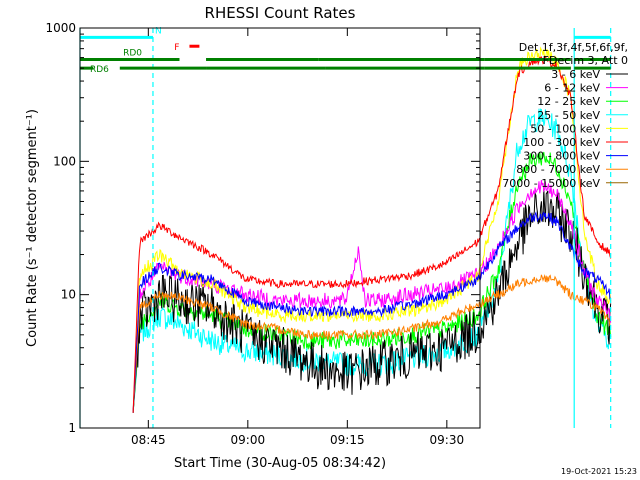 The width and height of the screenshot is (640, 480). What do you see at coordinates (565, 128) in the screenshot?
I see `legend-label-4: 50 - 100 keV` at bounding box center [565, 128].